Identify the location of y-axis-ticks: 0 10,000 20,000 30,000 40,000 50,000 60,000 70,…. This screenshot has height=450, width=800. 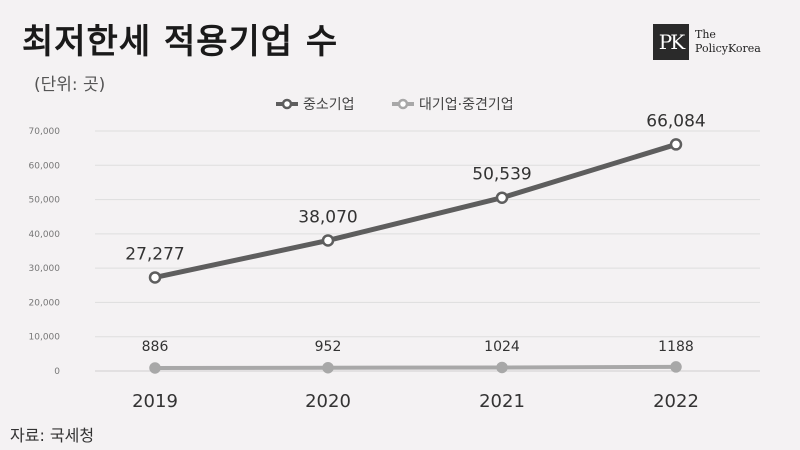
(45, 252).